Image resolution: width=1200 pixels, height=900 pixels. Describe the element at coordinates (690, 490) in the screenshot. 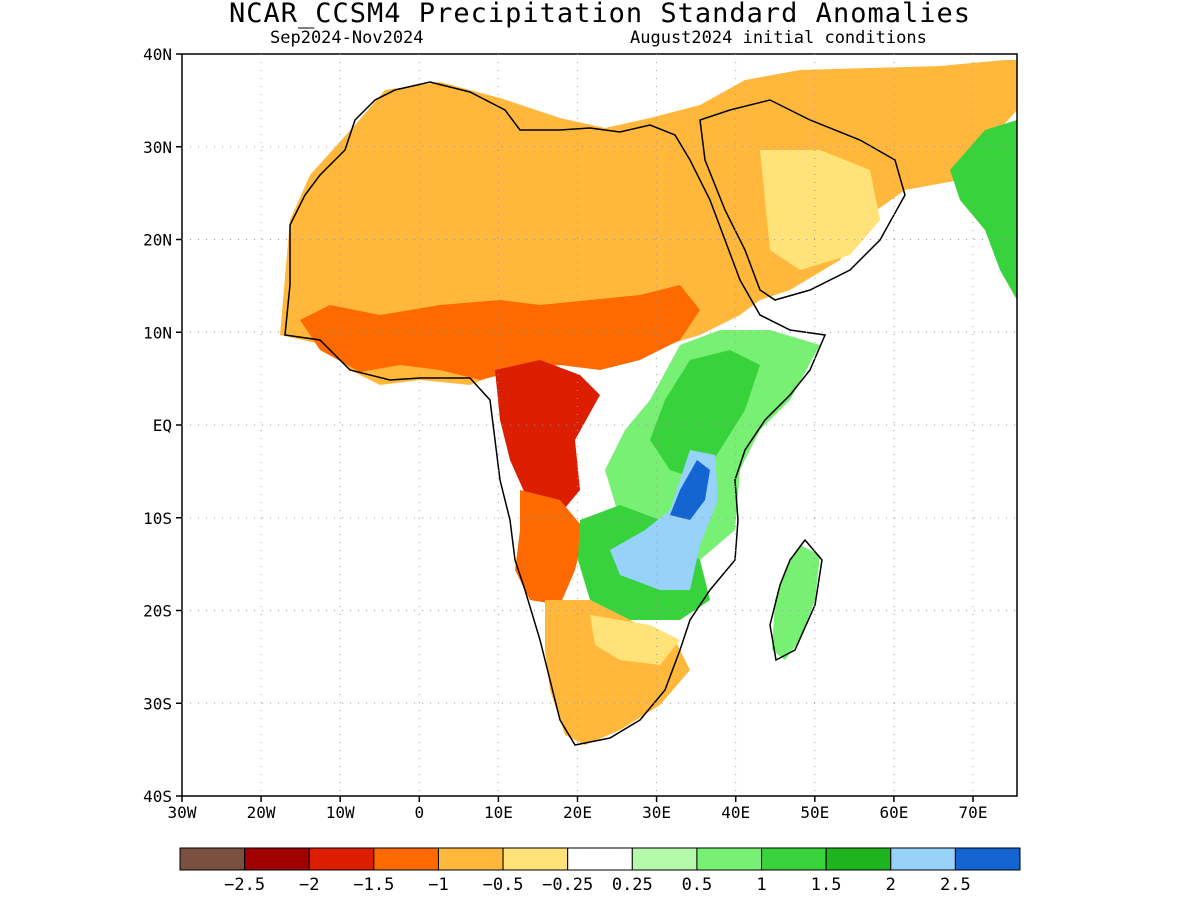

I see `blue-anomaly-core` at that location.